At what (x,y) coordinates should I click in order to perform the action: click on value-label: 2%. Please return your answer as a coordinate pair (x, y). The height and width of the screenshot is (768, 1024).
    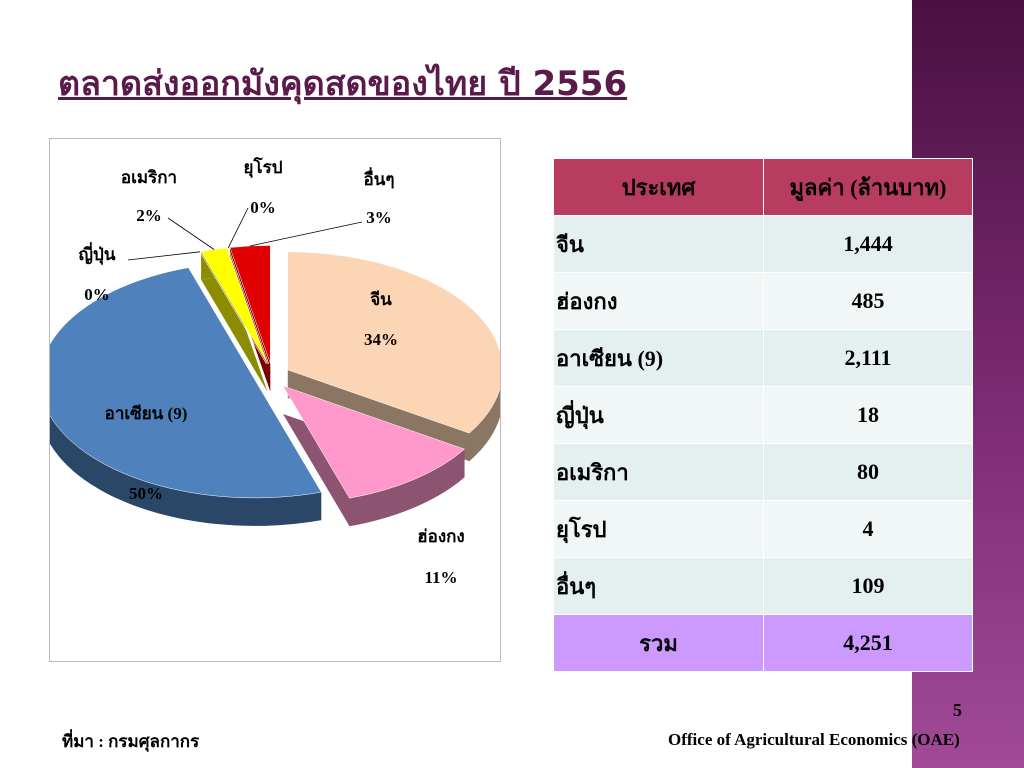
    Looking at the image, I should click on (149, 215).